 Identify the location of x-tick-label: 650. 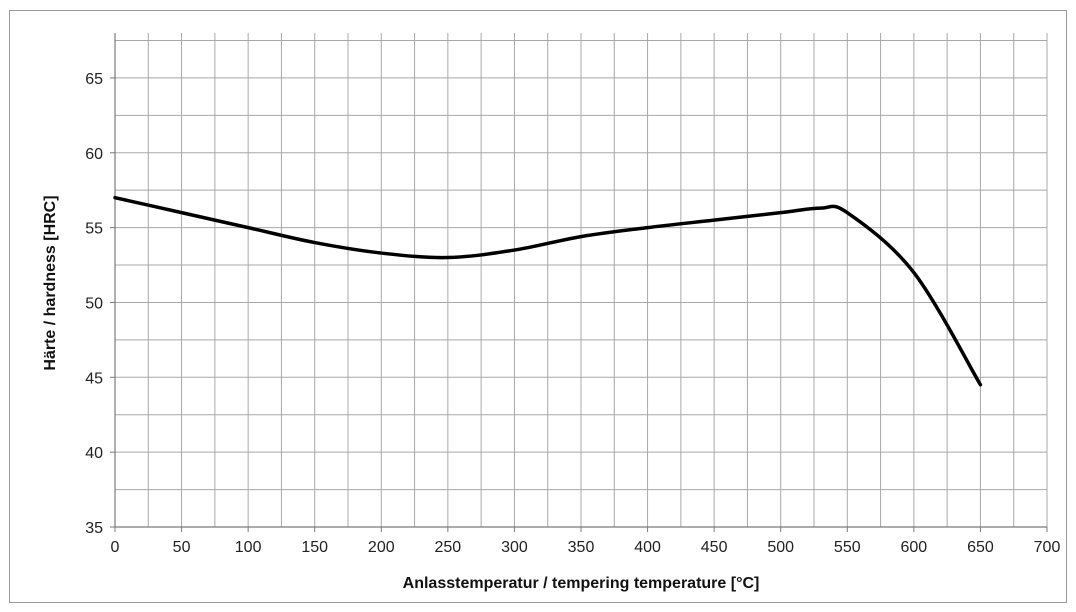
(980, 547).